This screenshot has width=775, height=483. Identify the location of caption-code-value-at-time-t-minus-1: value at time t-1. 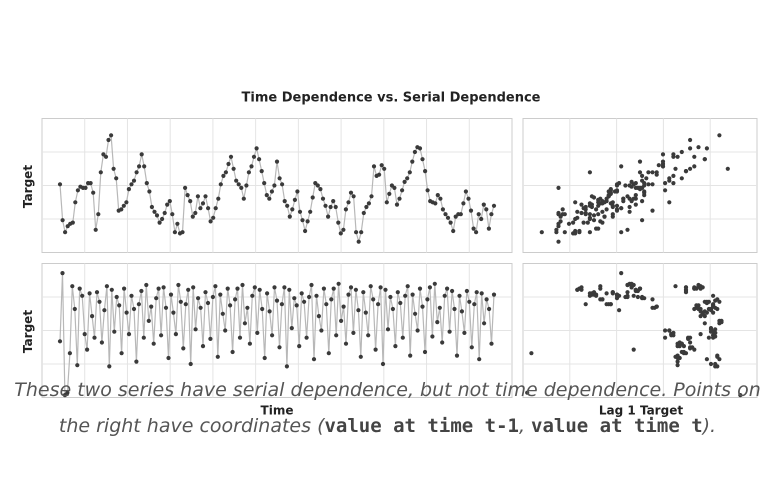
(421, 426).